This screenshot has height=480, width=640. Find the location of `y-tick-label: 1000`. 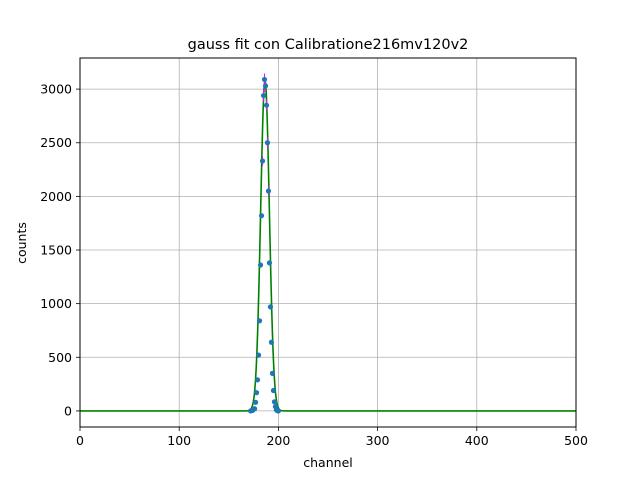

y-tick-label: 1000 is located at coordinates (56, 303).